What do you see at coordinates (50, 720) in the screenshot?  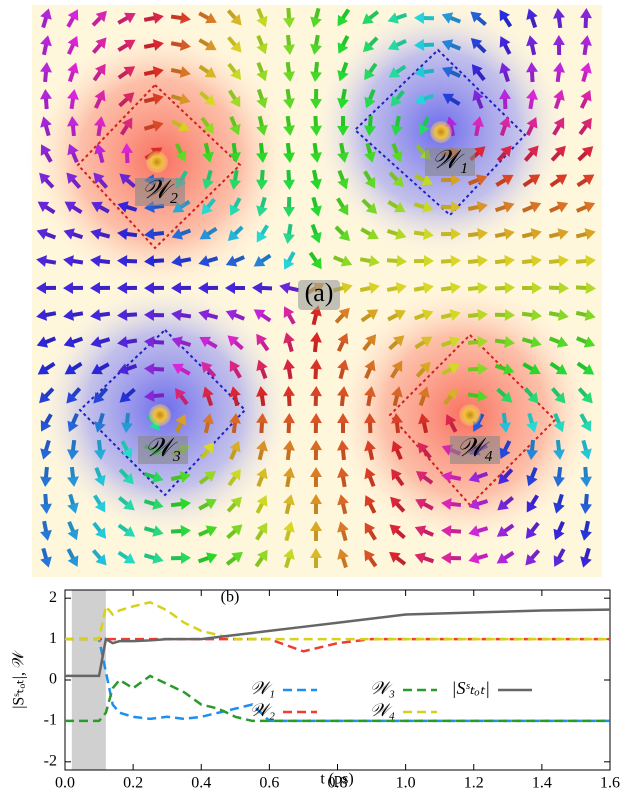 I see `y-tick-label: -1` at bounding box center [50, 720].